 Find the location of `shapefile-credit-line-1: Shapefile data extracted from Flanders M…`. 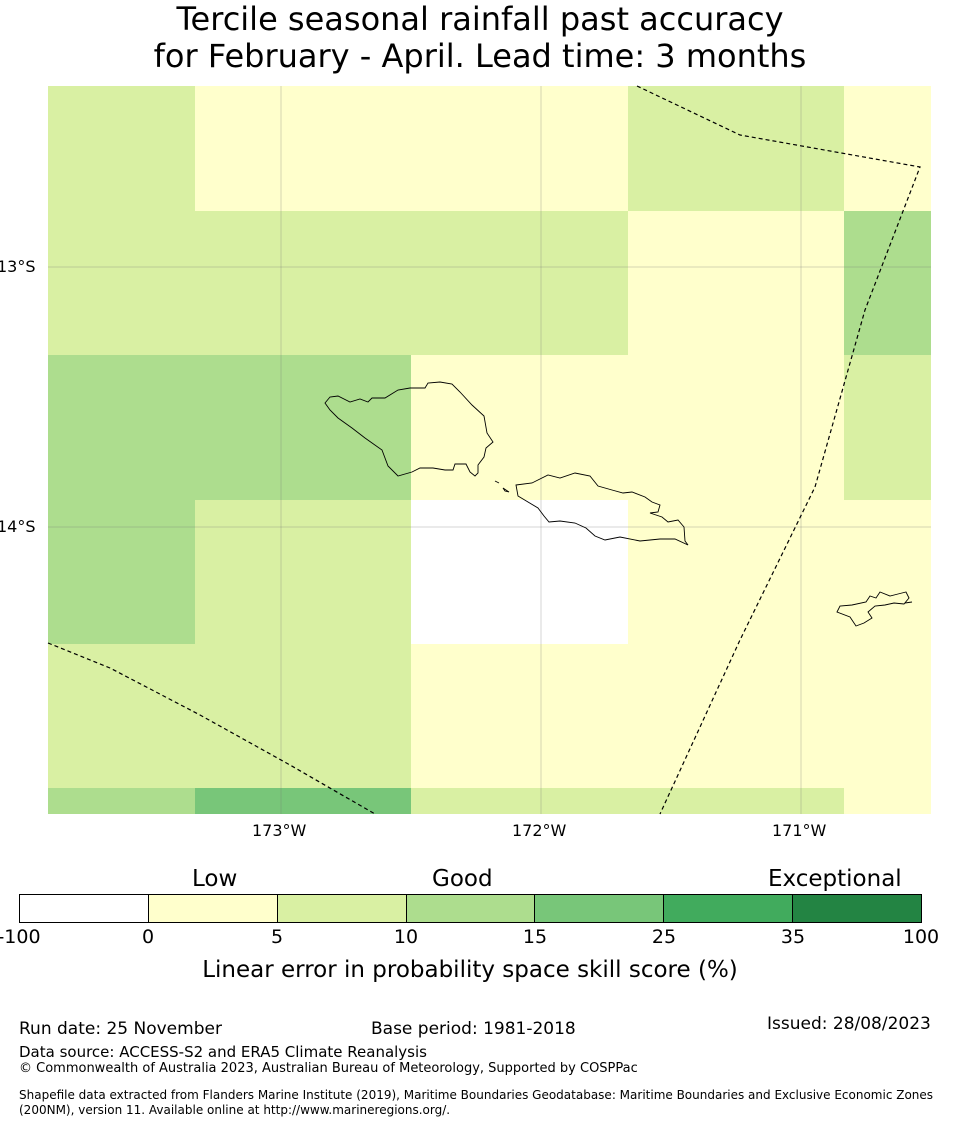

shapefile-credit-line-1: Shapefile data extracted from Flanders M… is located at coordinates (476, 1095).